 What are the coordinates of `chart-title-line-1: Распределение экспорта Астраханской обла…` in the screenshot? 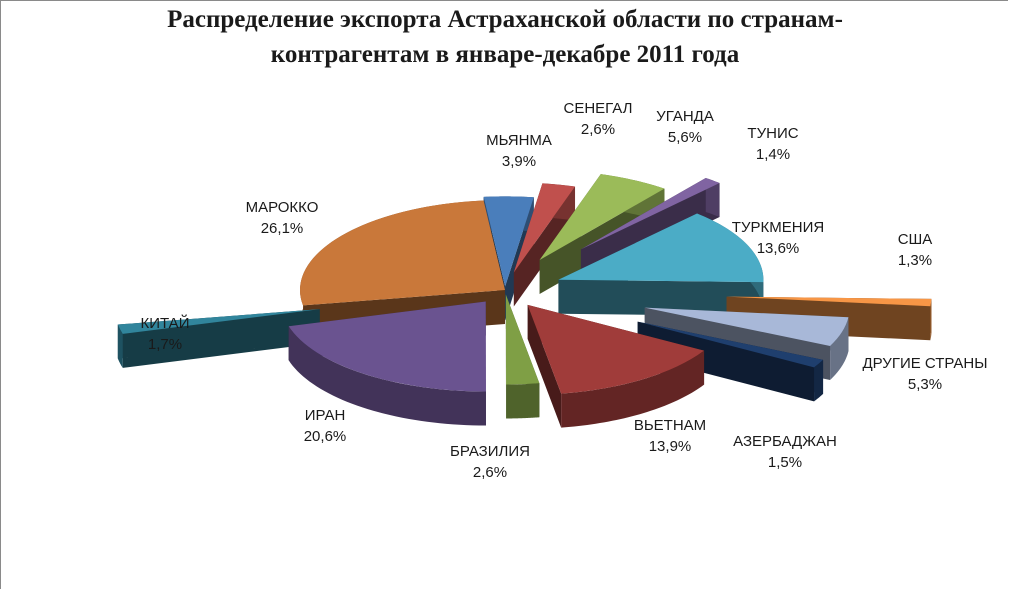 It's located at (505, 19).